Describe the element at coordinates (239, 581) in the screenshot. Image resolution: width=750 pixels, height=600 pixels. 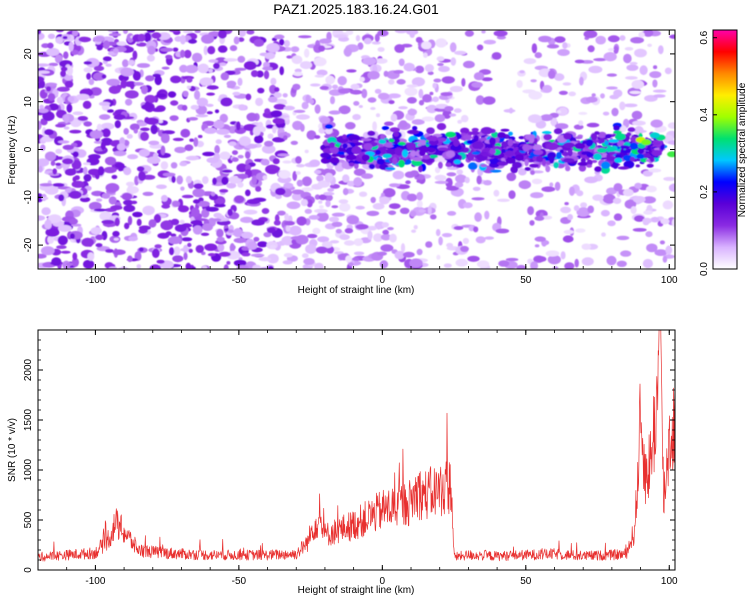
I see `snr-x-tick-label: -50` at that location.